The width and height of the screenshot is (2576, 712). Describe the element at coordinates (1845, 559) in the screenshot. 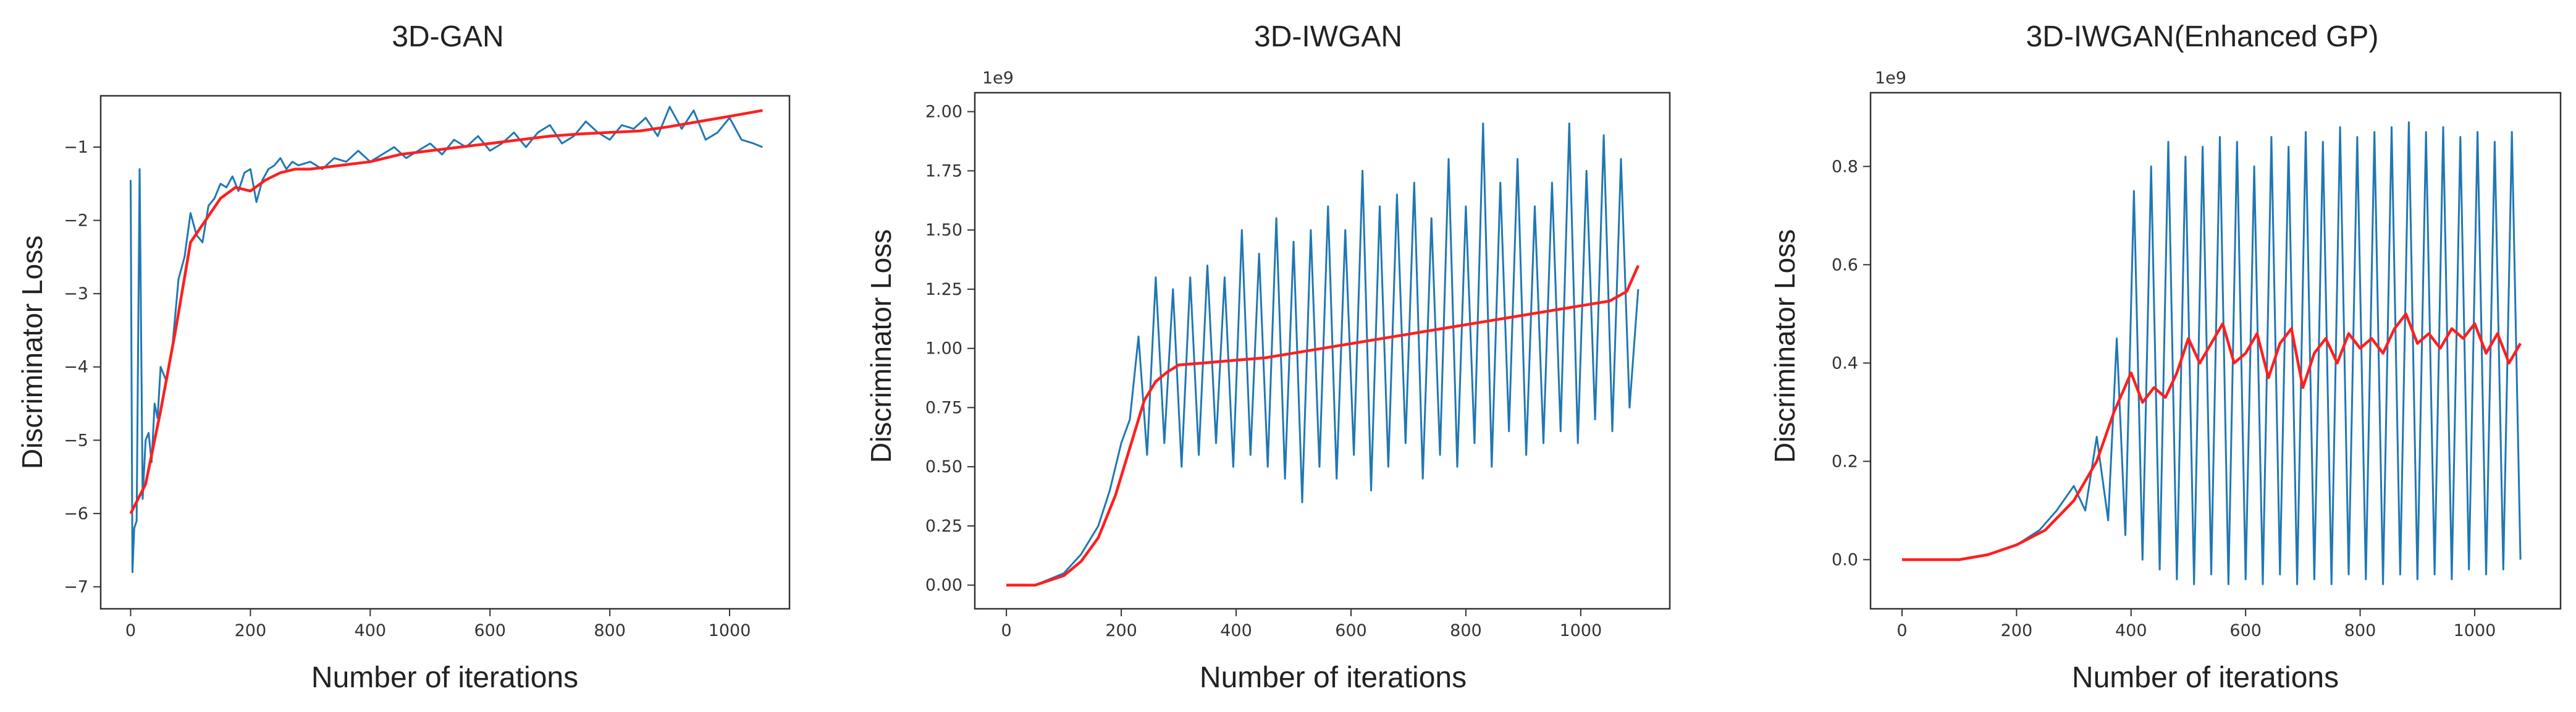

I see `y-tick-label: 0.0` at that location.